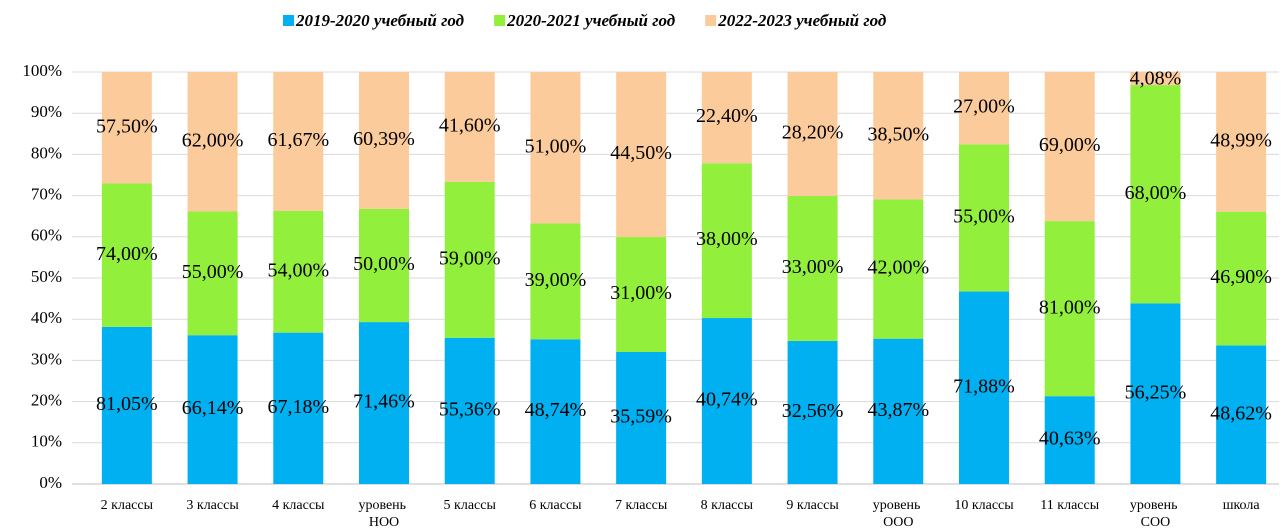  Describe the element at coordinates (984, 107) in the screenshot. I see `data-label: 27,00%` at that location.